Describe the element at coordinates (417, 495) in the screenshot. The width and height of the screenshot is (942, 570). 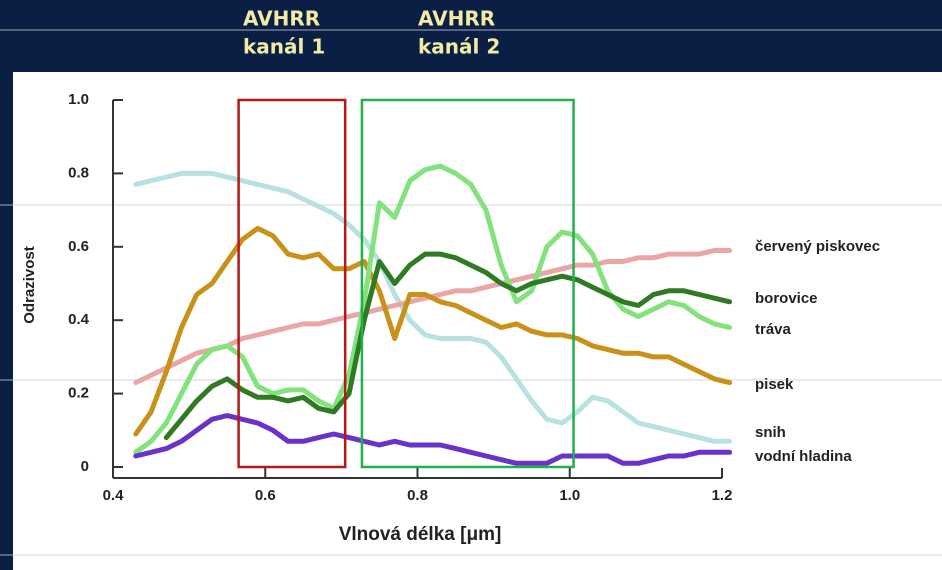
I see `x-tick-label: 0.8` at that location.